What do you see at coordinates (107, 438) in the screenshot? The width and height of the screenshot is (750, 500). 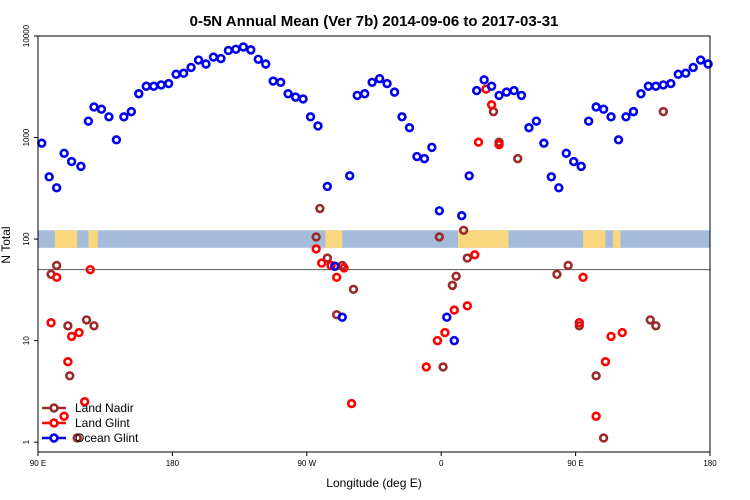 I see `legend-label: Ocean Glint` at bounding box center [107, 438].